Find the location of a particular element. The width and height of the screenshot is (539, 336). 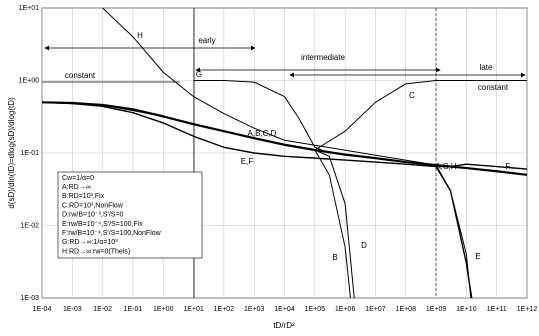

x-tick-label: 1E+03 is located at coordinates (254, 309).